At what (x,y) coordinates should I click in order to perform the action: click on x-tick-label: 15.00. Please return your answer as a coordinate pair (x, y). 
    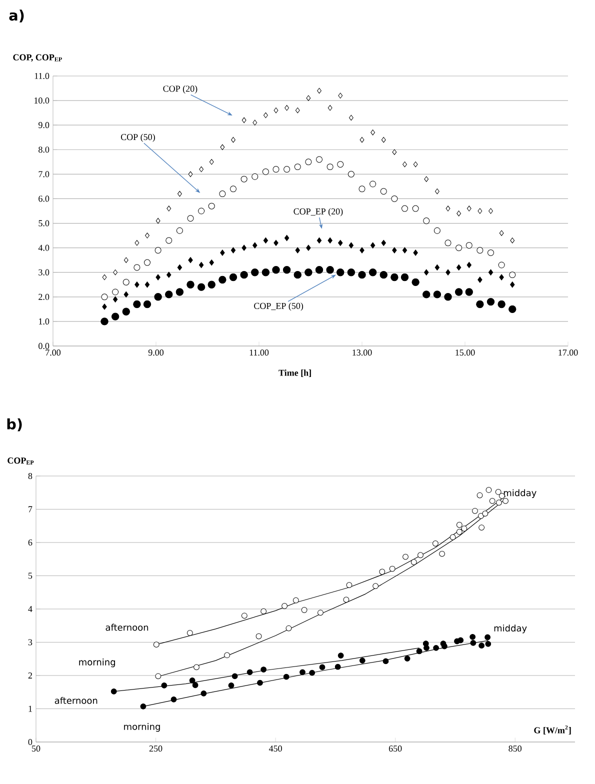
    Looking at the image, I should click on (465, 353).